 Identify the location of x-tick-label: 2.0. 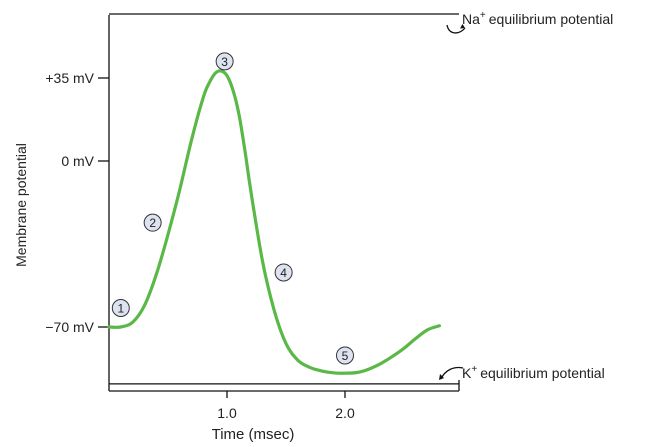
(345, 413).